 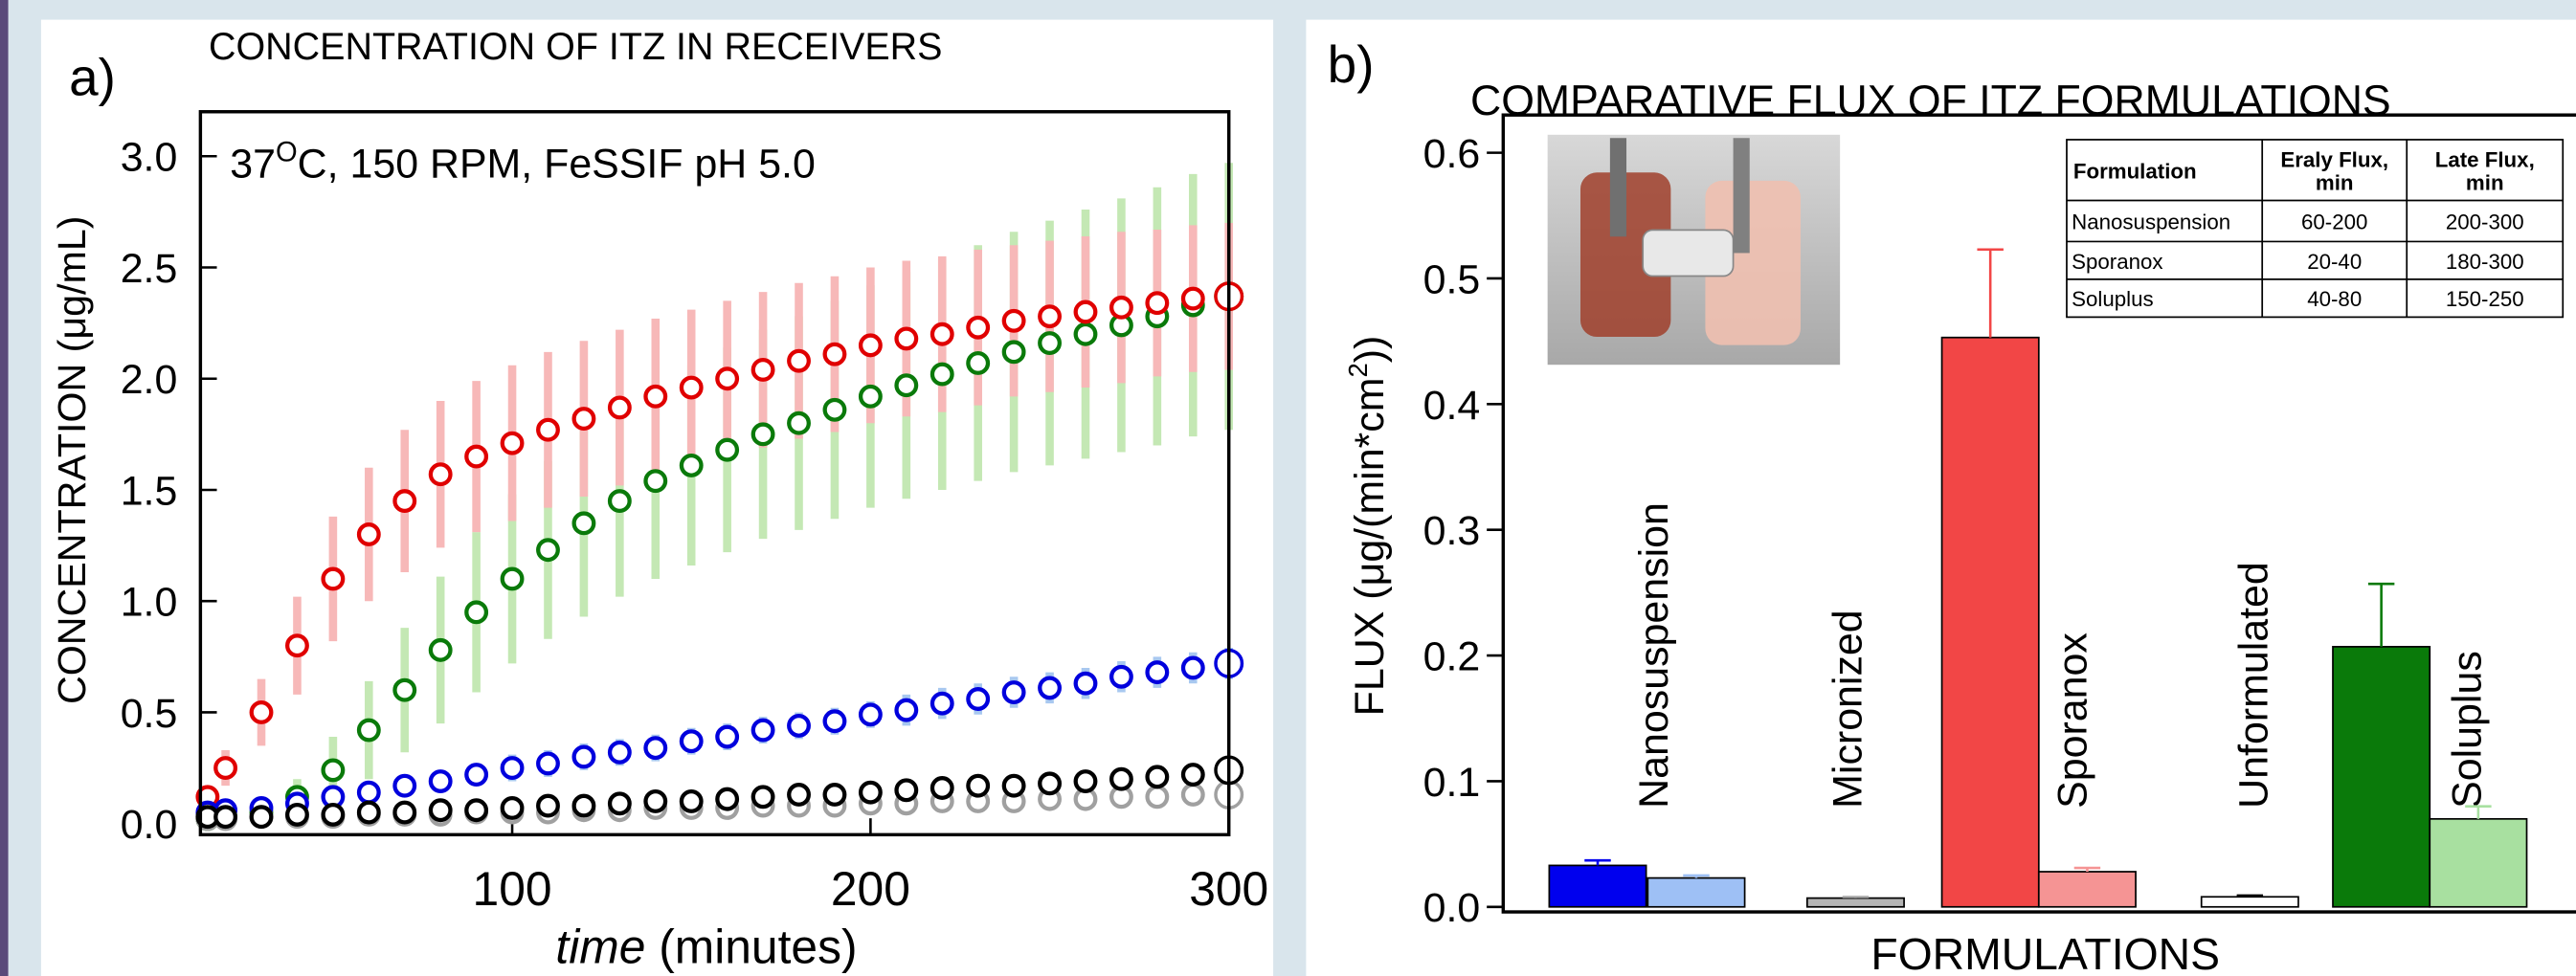 I want to click on x-tick-label: 200, so click(x=871, y=889).